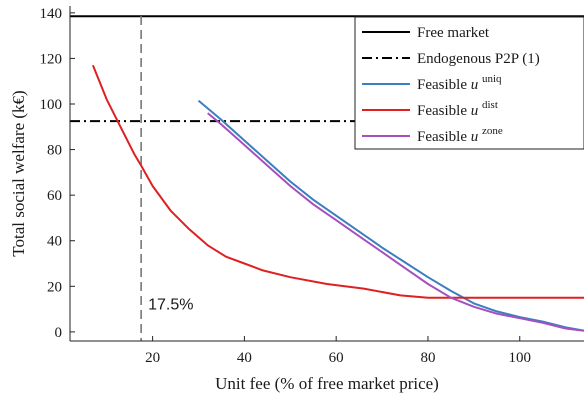 The image size is (584, 396). I want to click on y-tick-label: 80, so click(54, 151).